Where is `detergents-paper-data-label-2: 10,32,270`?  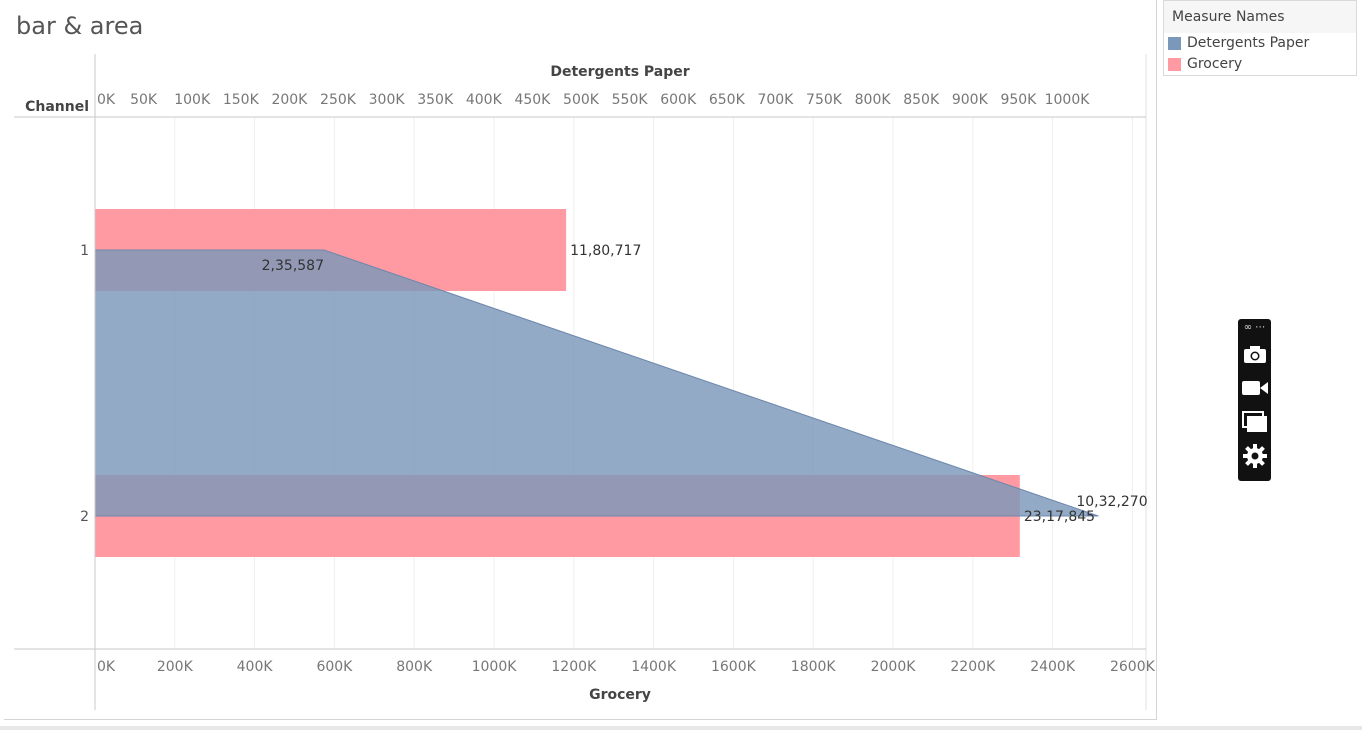 detergents-paper-data-label-2: 10,32,270 is located at coordinates (1111, 502).